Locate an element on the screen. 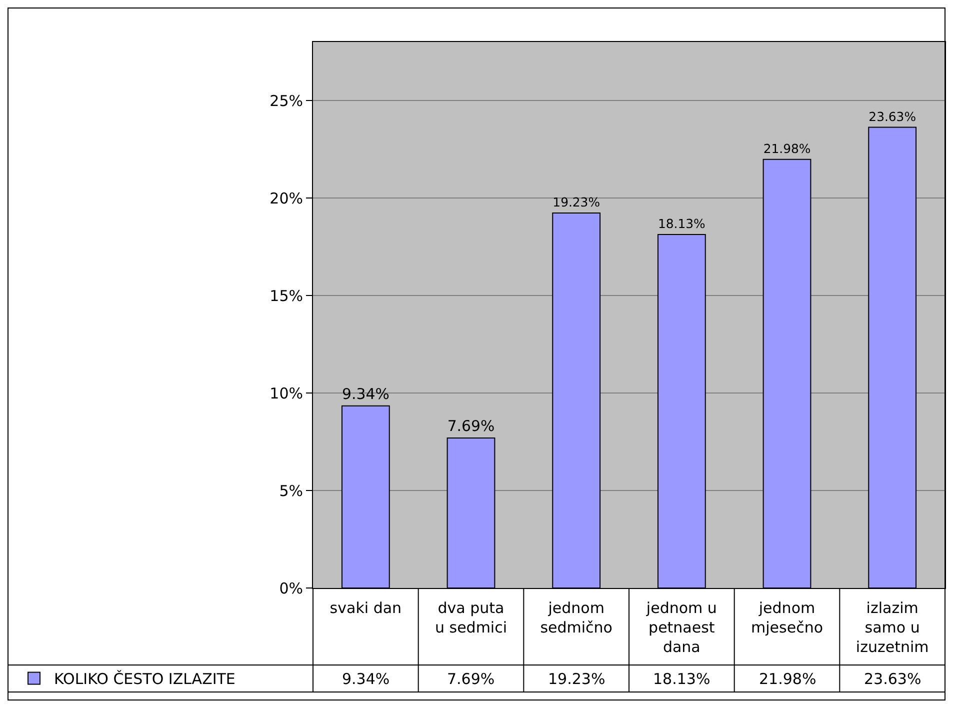 This screenshot has height=707, width=953. x-tick-label: jednom mjesečno is located at coordinates (787, 617).